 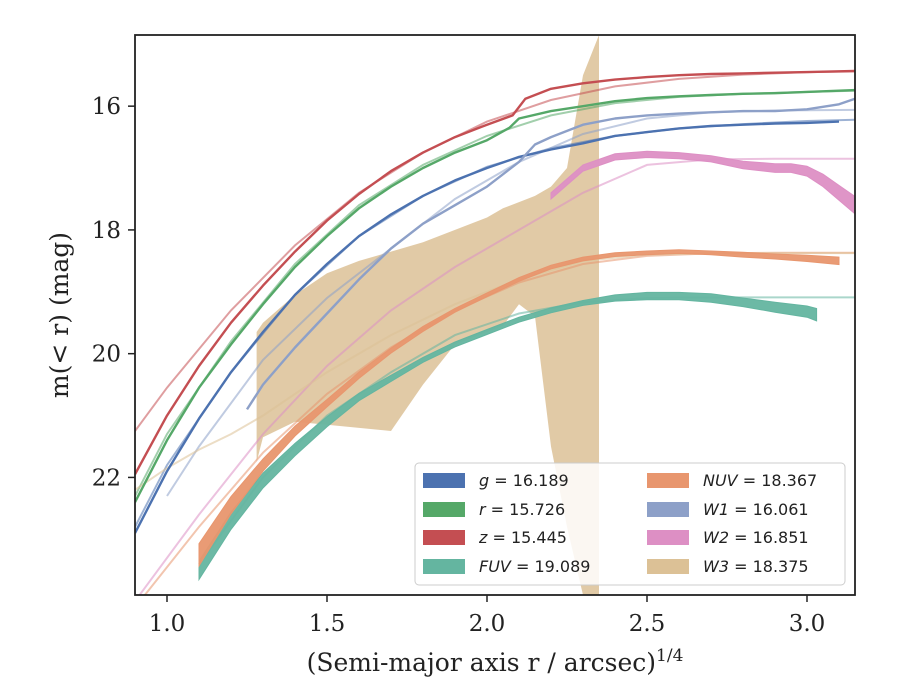 I want to click on x-axis-title-superscript: 1/4, so click(x=669, y=656).